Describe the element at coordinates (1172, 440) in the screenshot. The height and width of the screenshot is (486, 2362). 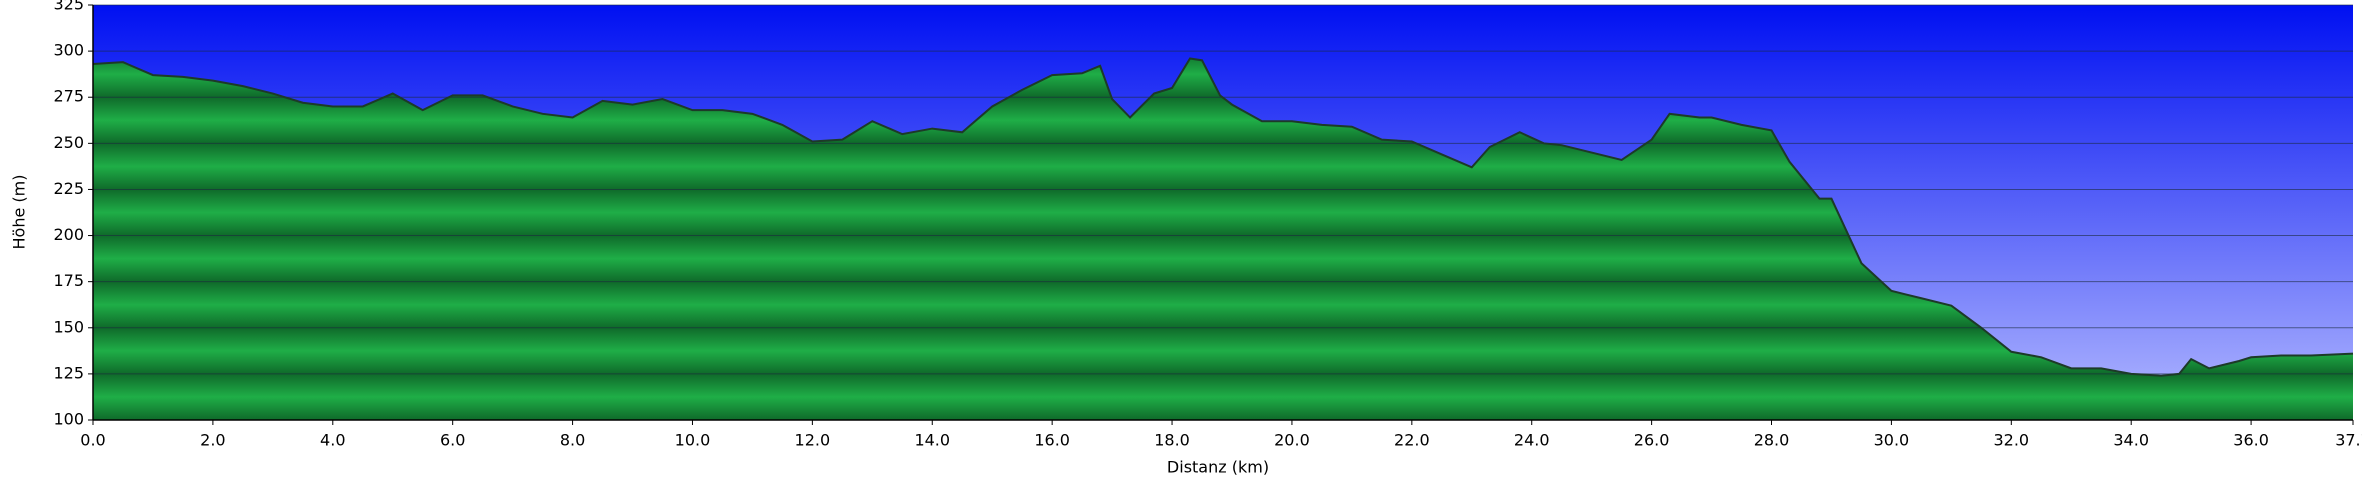
I see `x-tick-label: 18.0` at that location.